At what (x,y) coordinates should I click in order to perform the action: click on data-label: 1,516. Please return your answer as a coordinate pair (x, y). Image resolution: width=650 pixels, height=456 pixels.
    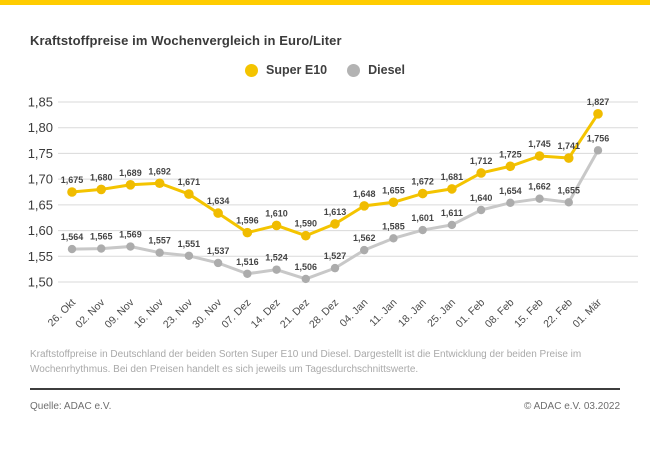
    Looking at the image, I should click on (247, 262).